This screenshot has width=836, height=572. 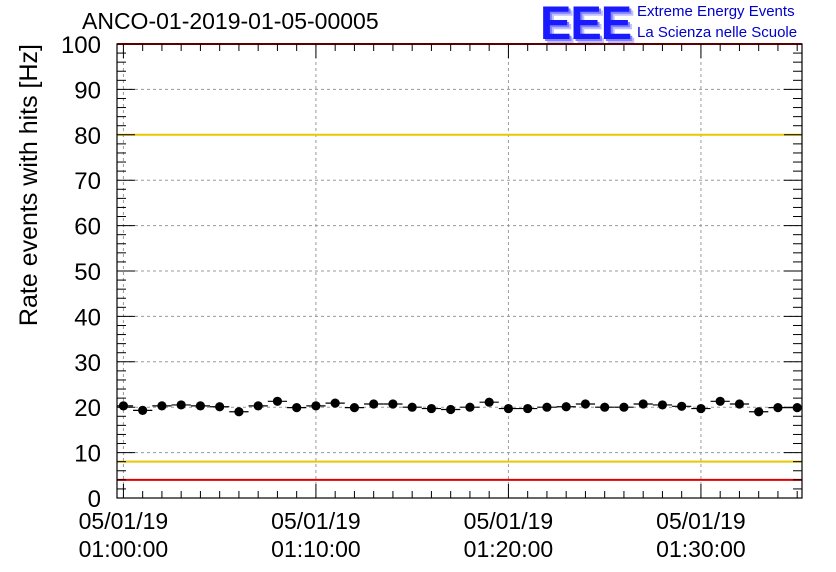 I want to click on eee-logo: EEE, so click(x=586, y=24).